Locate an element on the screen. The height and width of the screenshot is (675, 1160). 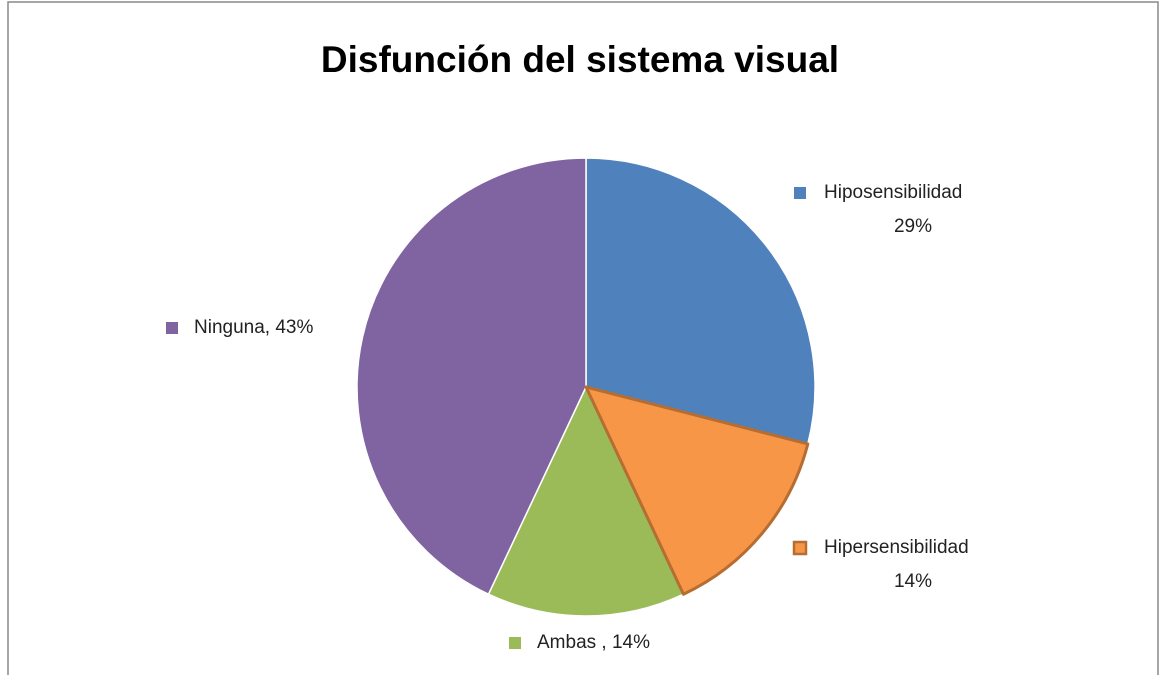
chart-title: Disfunción del sistema visual is located at coordinates (580, 59).